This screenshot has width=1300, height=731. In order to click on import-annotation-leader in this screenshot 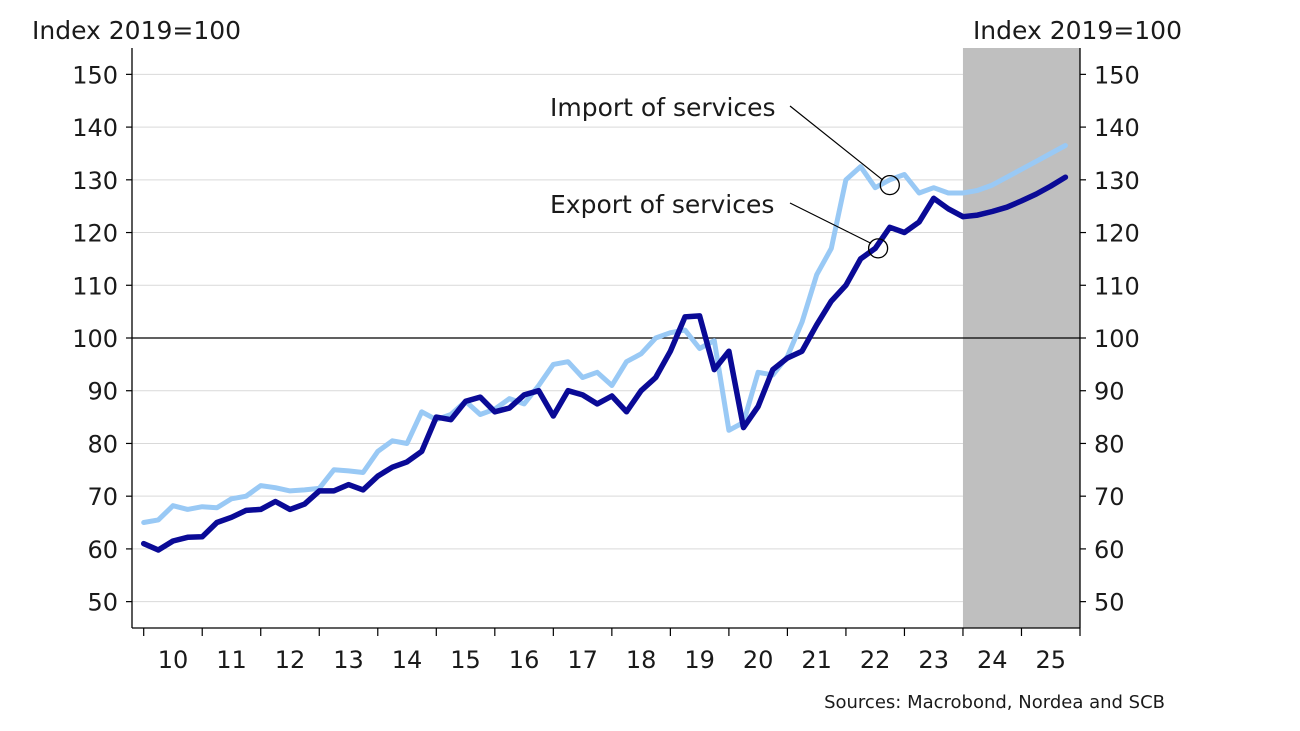, I will do `click(836, 143)`.